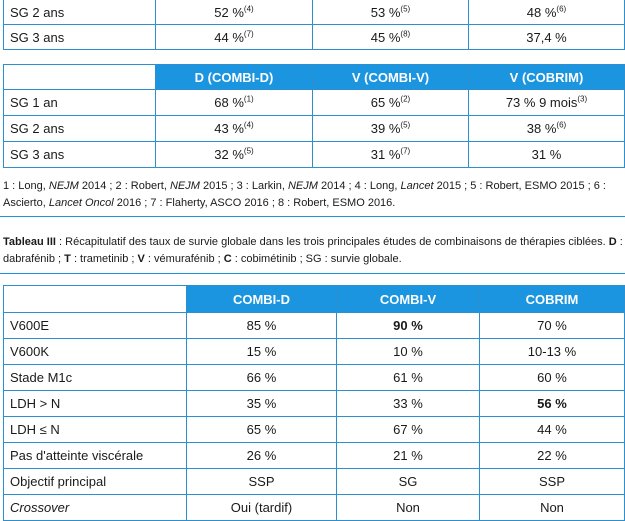 This screenshot has width=625, height=521. Describe the element at coordinates (390, 154) in the screenshot. I see `cell: 31 %(7)` at that location.